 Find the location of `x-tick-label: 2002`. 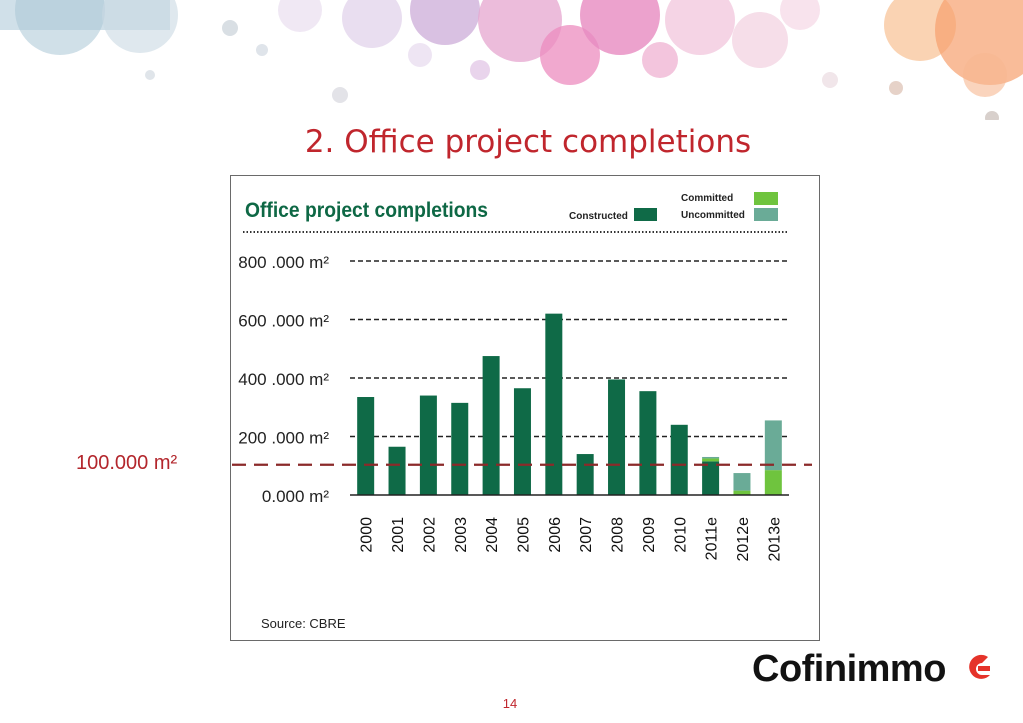

x-tick-label: 2002 is located at coordinates (429, 535).